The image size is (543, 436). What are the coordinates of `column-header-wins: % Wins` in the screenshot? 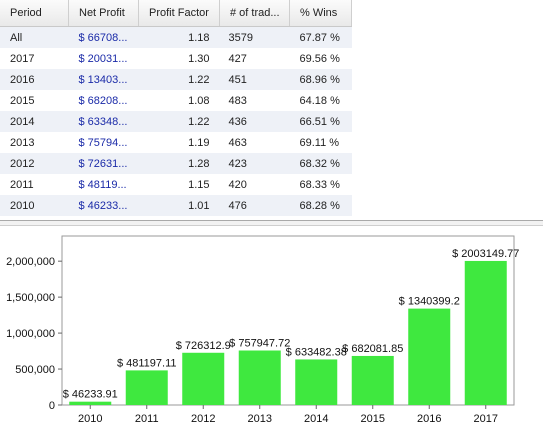 It's located at (320, 13).